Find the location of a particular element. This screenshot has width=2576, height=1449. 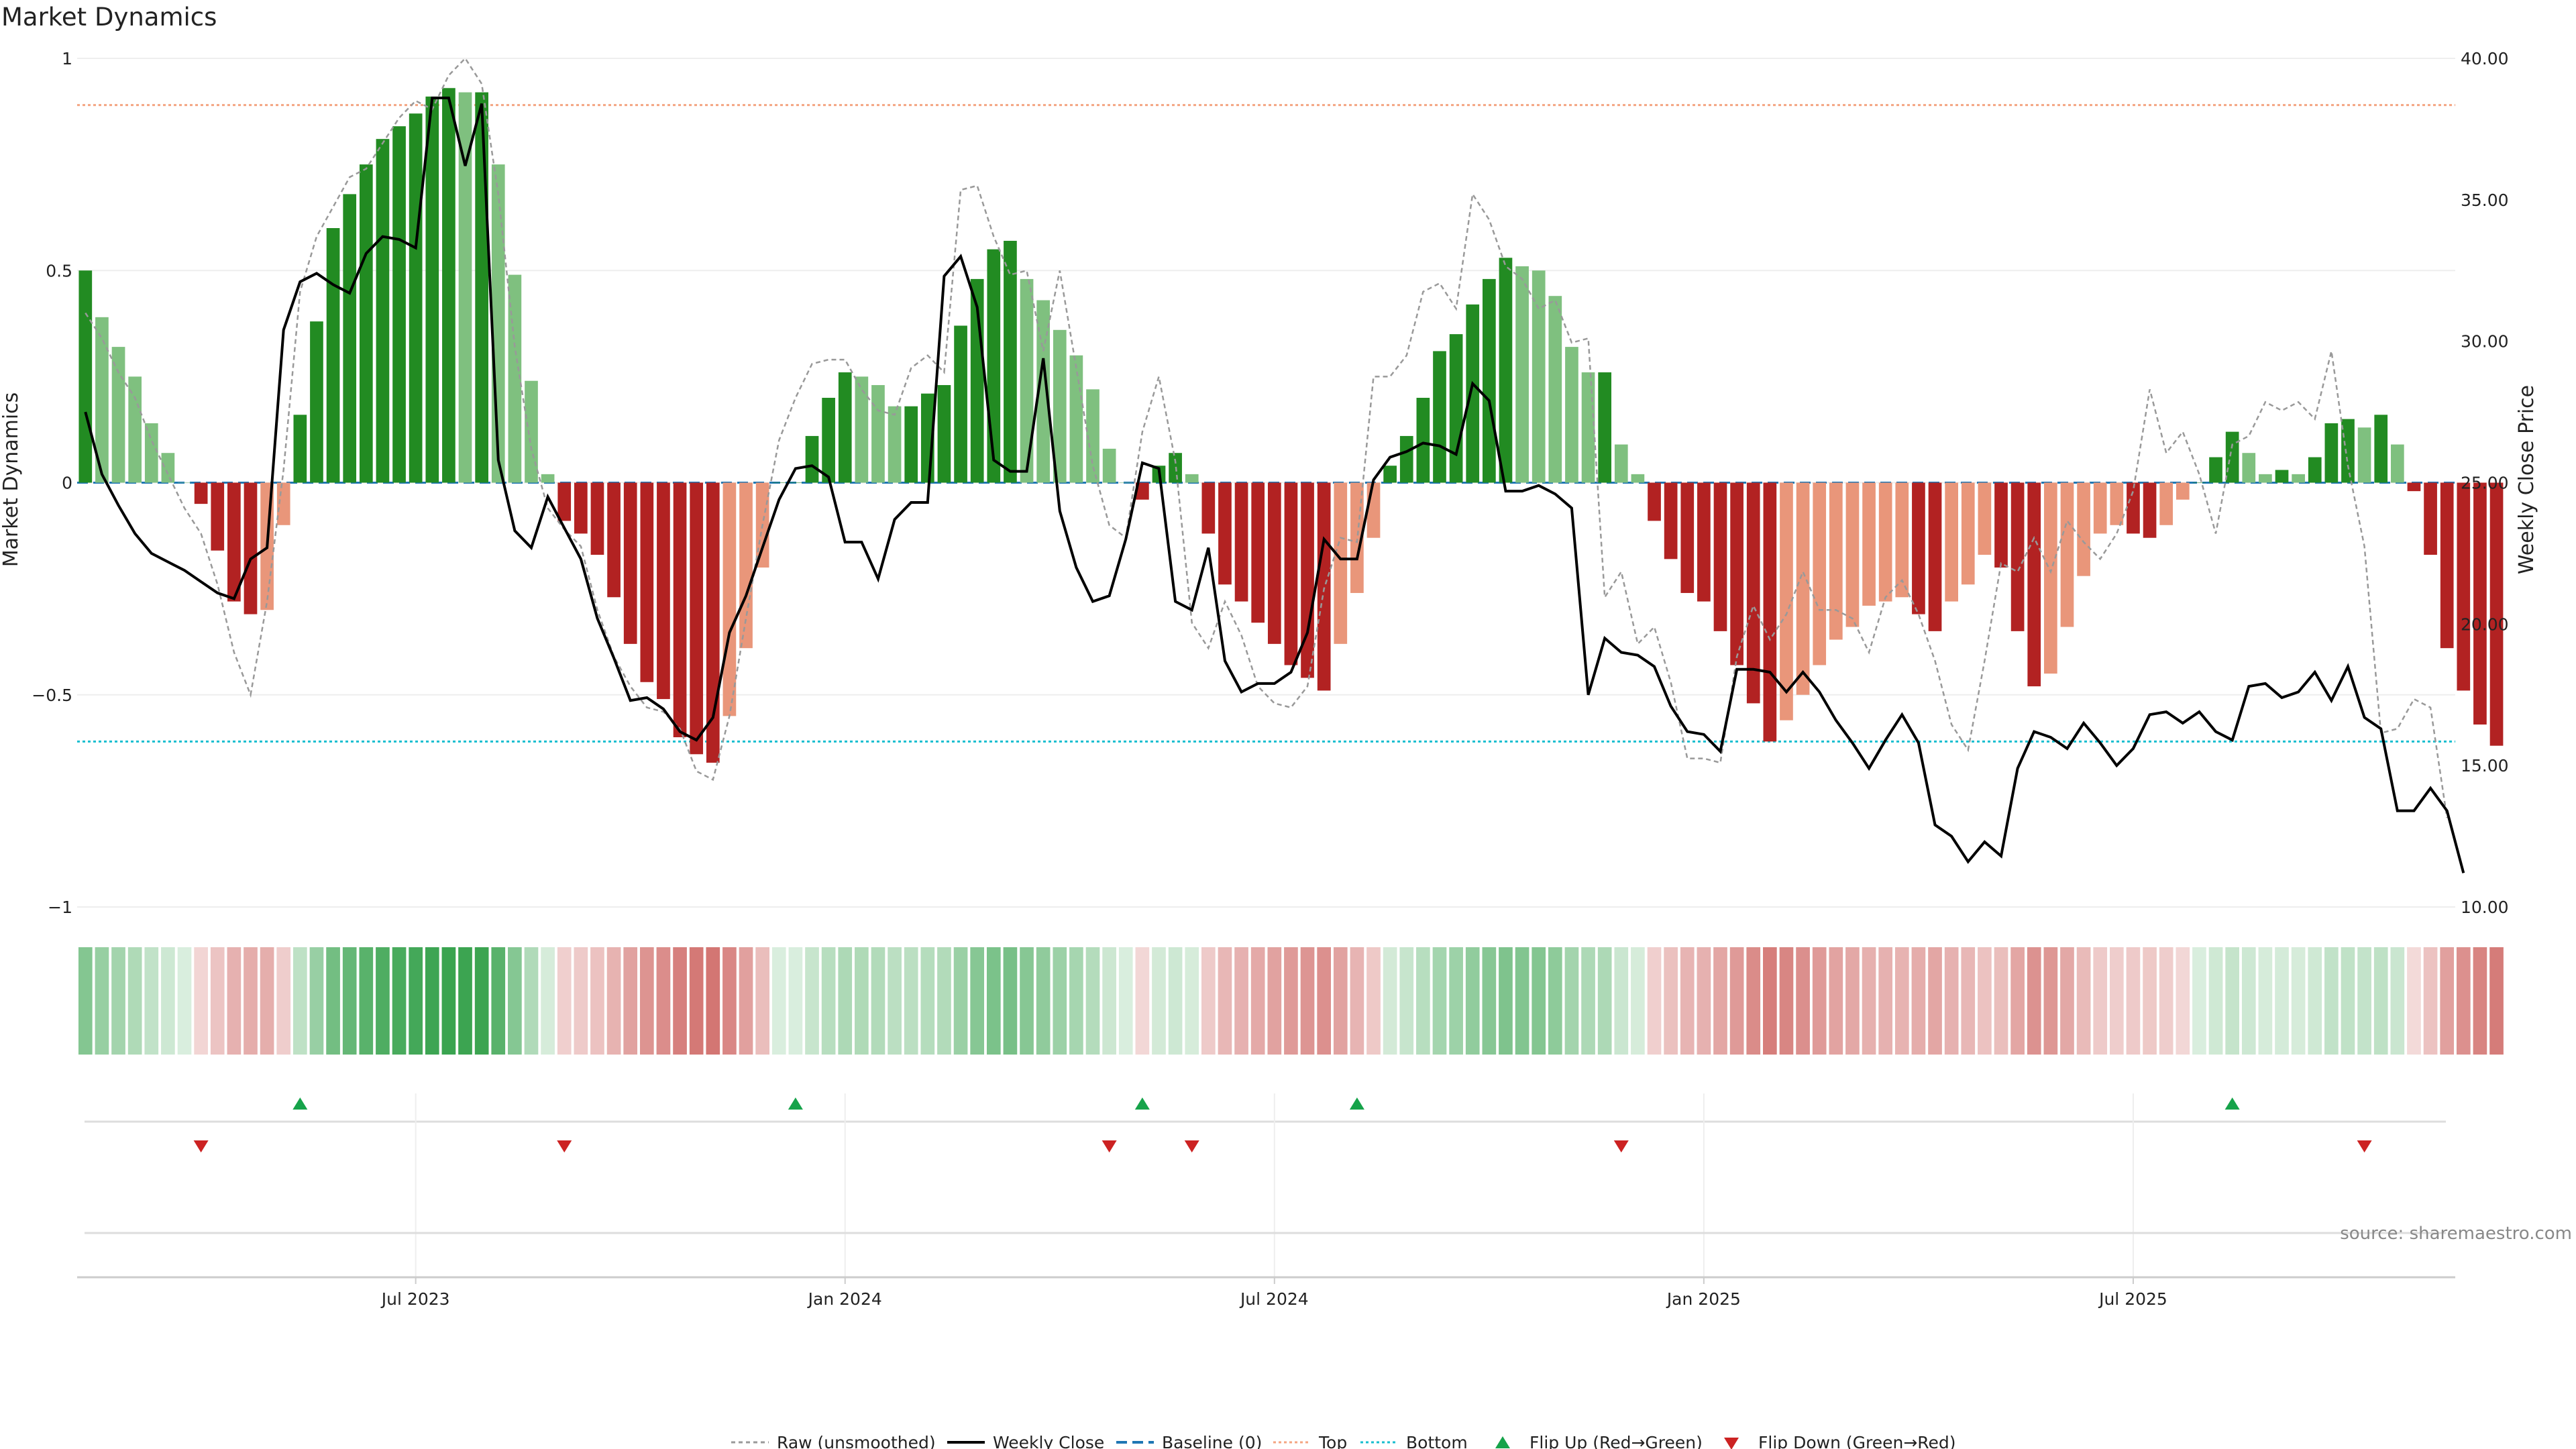

triangle-down-icon is located at coordinates (1731, 1443).